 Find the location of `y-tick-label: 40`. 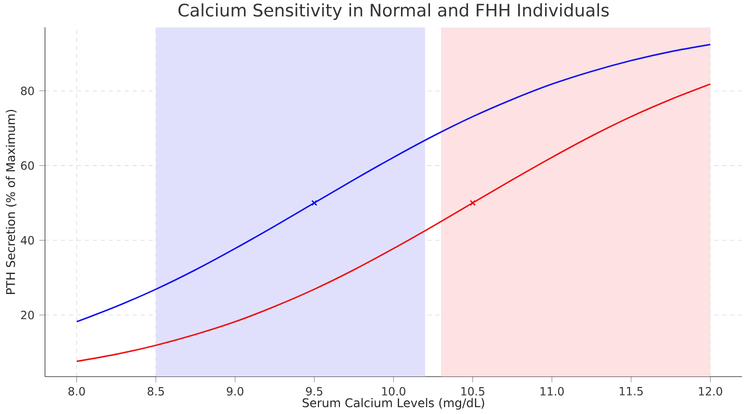

y-tick-label: 40 is located at coordinates (27, 240).